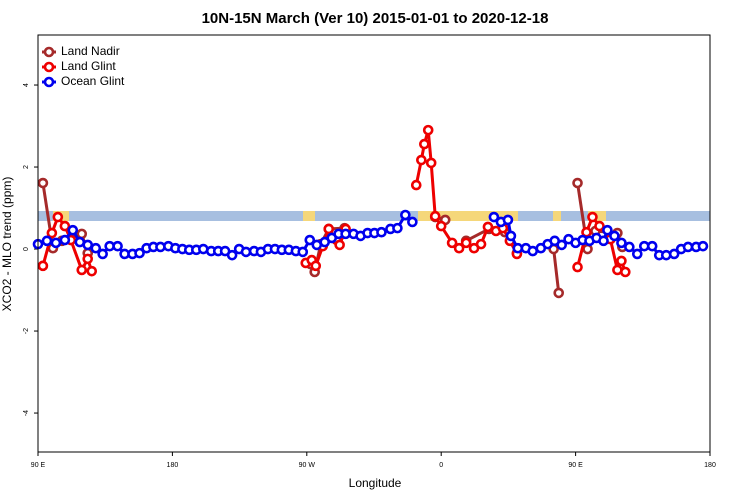  What do you see at coordinates (374, 216) in the screenshot?
I see `background-band` at bounding box center [374, 216].